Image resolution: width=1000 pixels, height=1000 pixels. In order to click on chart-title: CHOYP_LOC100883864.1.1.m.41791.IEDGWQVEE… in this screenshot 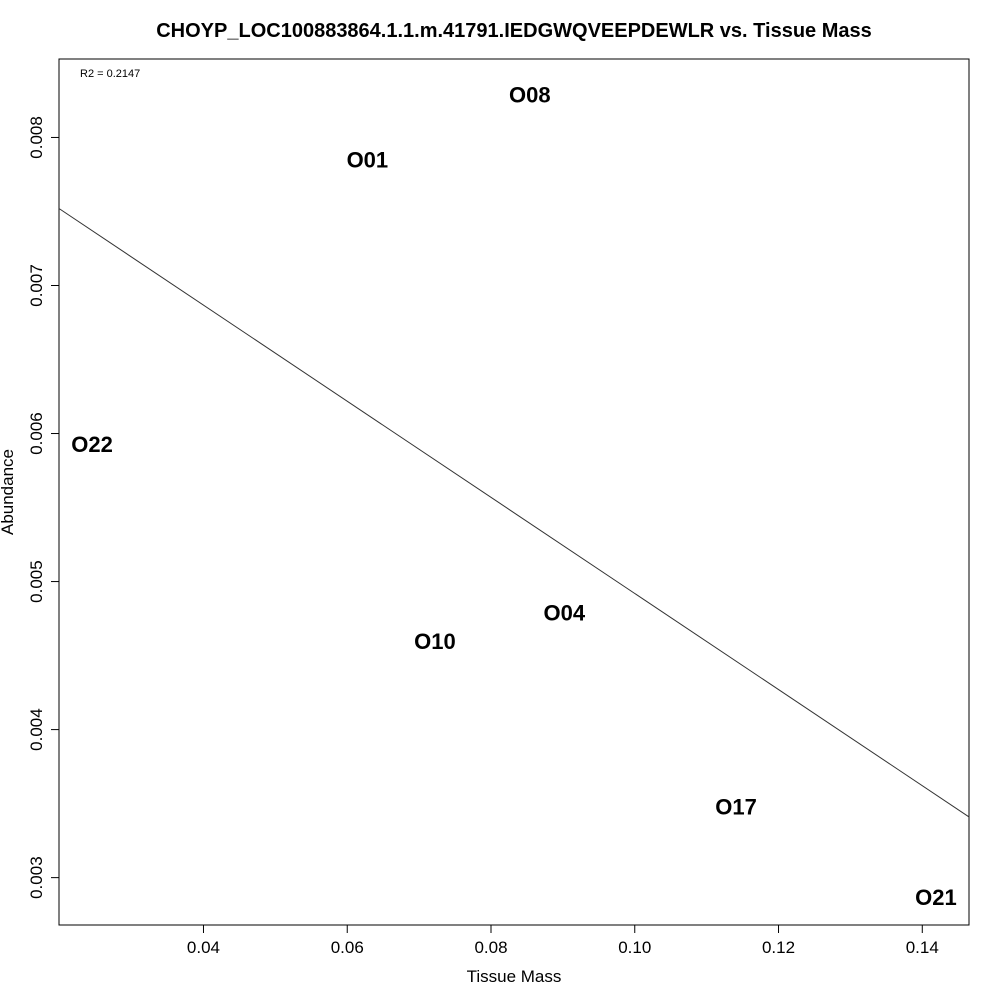, I will do `click(514, 31)`.